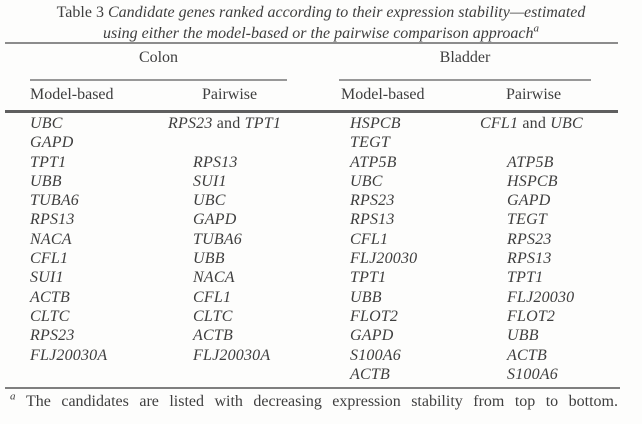  I want to click on table-row: GAPD TEGT, so click(321, 142).